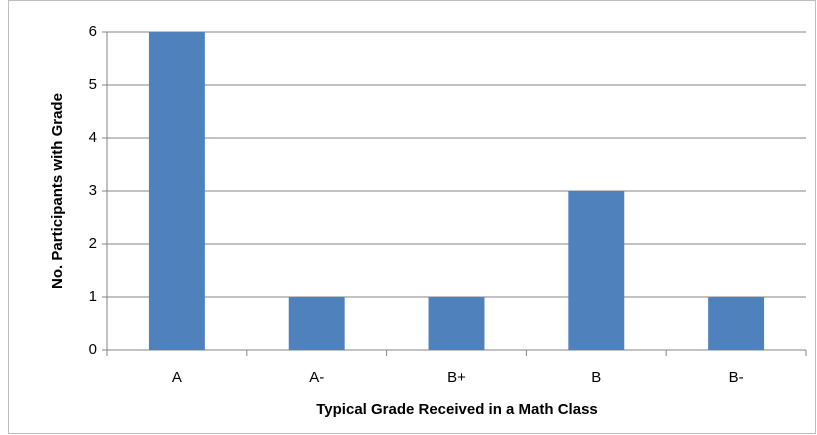  What do you see at coordinates (316, 377) in the screenshot?
I see `x-tick-label: A-` at bounding box center [316, 377].